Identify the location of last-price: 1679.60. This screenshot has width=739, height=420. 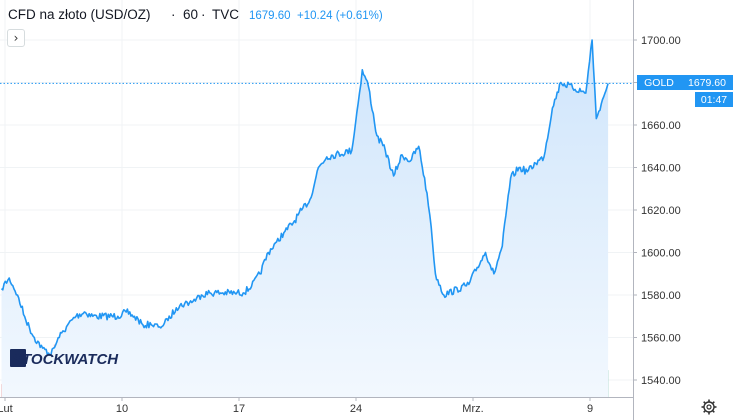
(270, 16).